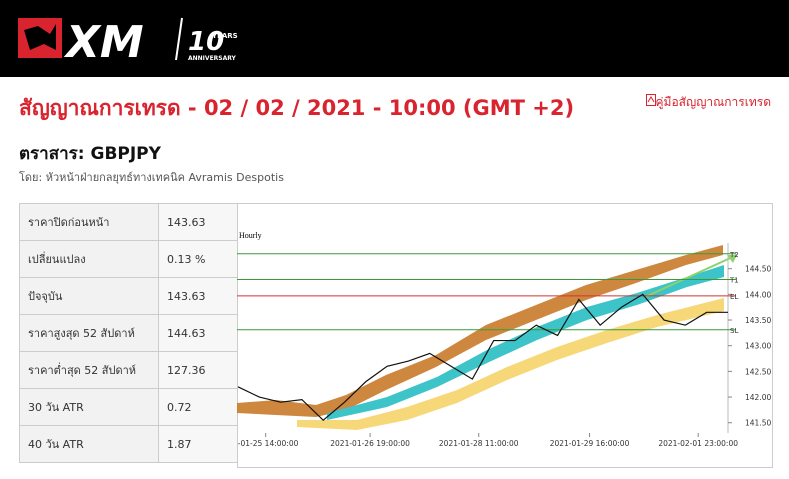 This screenshot has height=479, width=789. What do you see at coordinates (590, 443) in the screenshot?
I see `x-tick-label: 2021-01-29 16:00:00` at bounding box center [590, 443].